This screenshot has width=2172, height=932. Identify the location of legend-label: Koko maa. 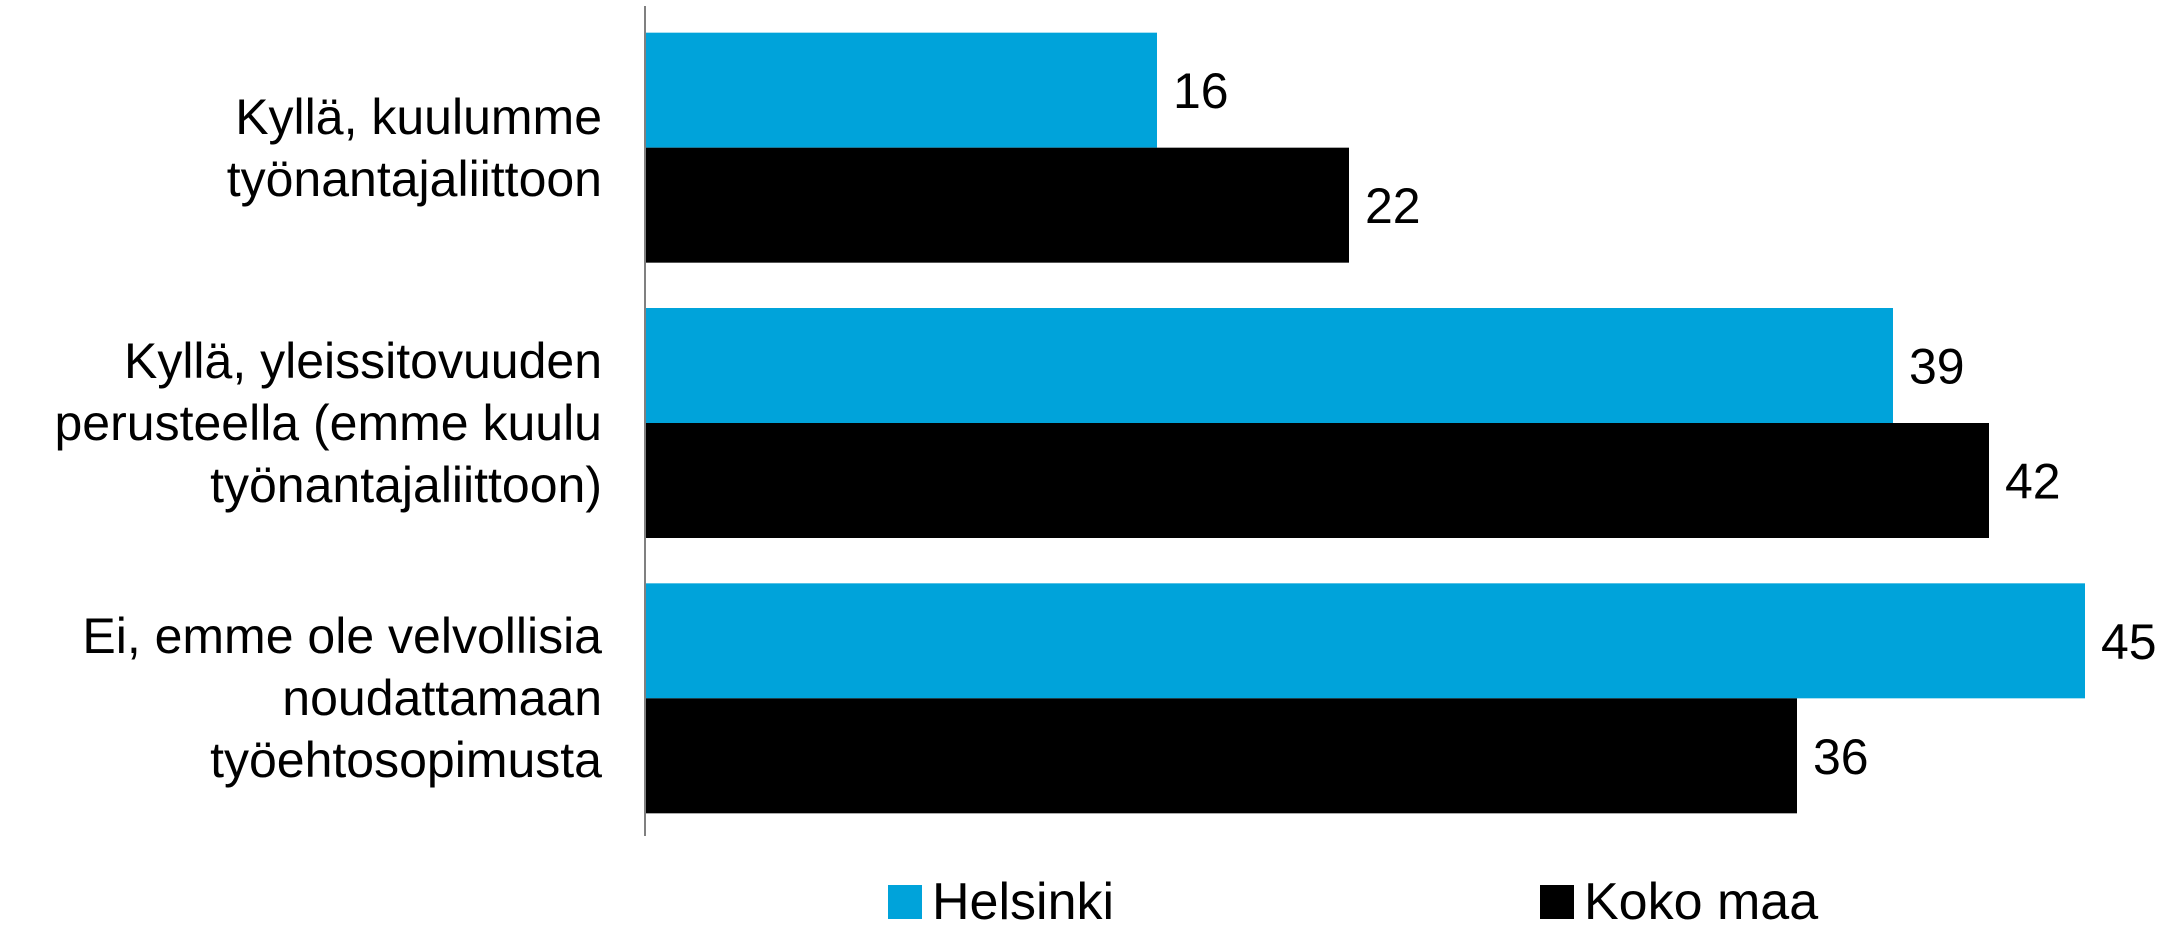
(1701, 902).